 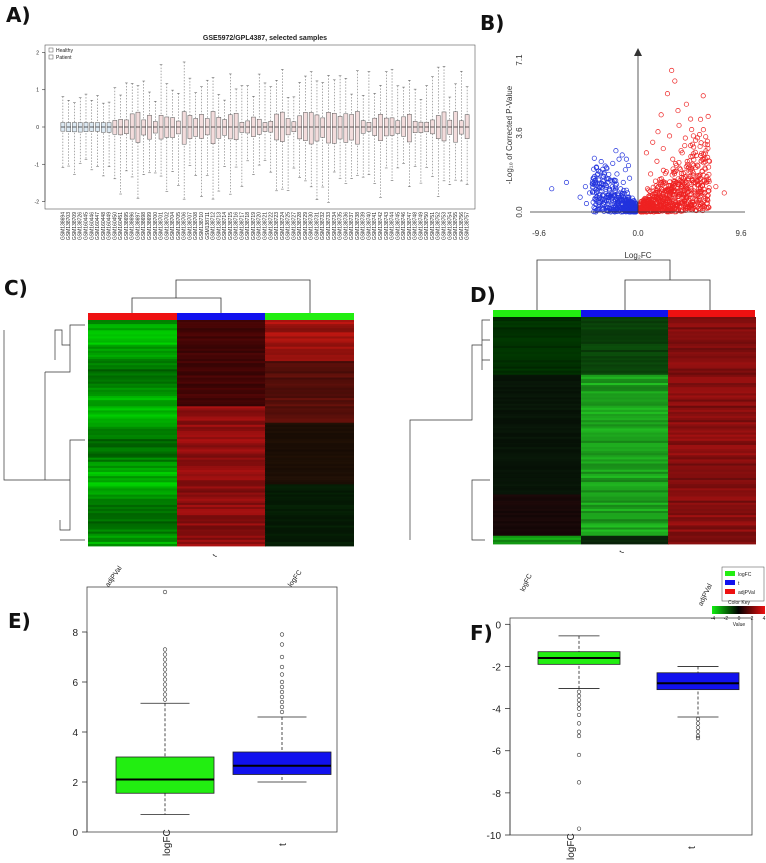 I want to click on sample-label: GSM138723, so click(x=277, y=226).